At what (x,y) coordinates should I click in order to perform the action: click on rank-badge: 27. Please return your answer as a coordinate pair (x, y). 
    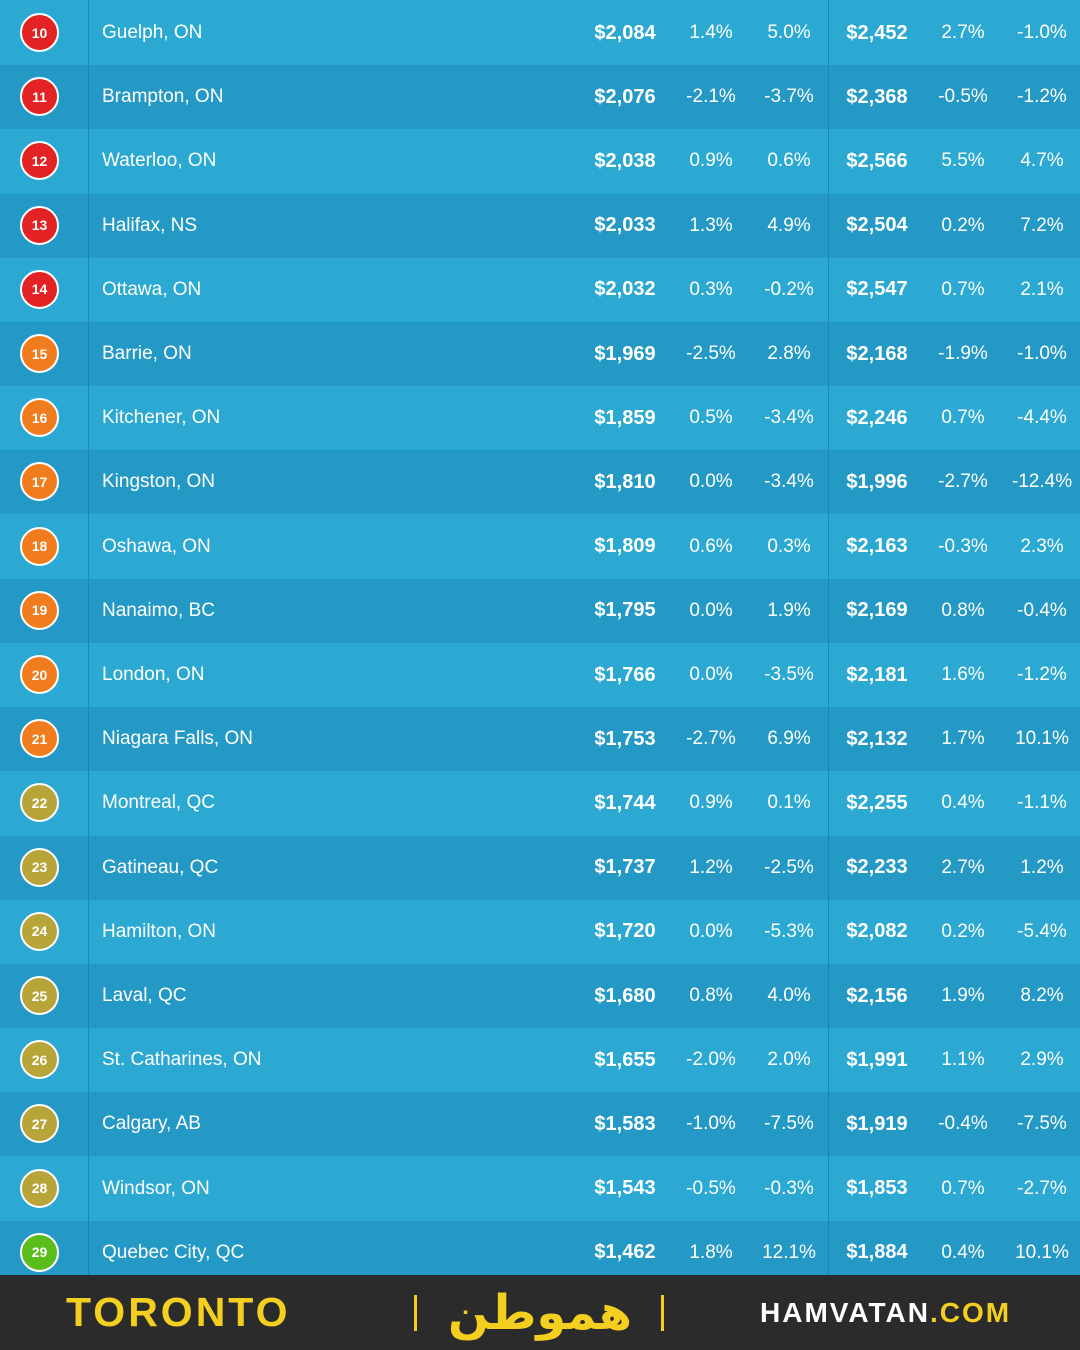
    Looking at the image, I should click on (39, 1124).